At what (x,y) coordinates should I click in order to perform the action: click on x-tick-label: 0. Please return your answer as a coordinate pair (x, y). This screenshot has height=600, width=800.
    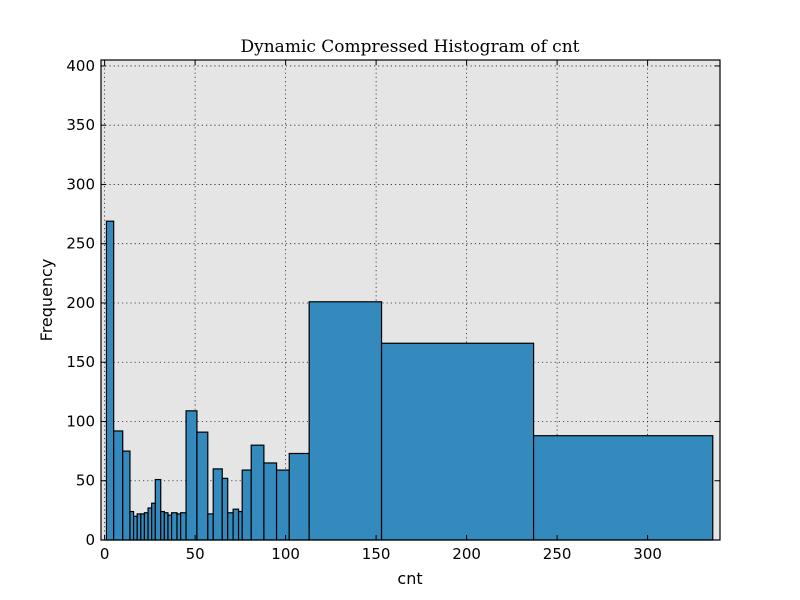
    Looking at the image, I should click on (105, 554).